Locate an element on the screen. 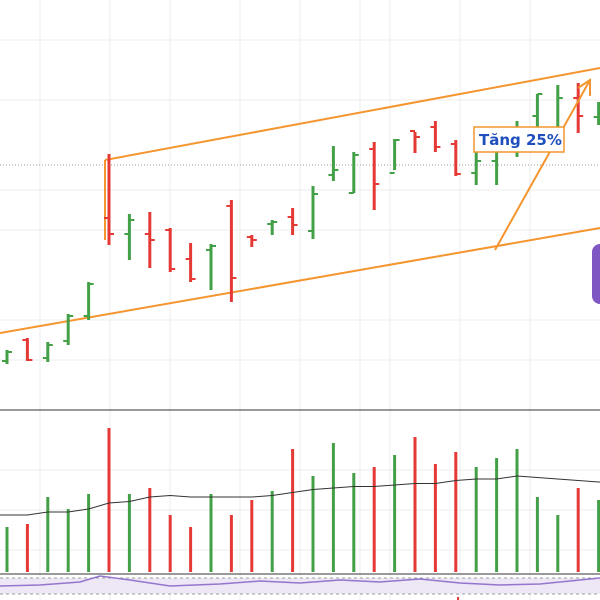 The height and width of the screenshot is (600, 600). indicator-line is located at coordinates (300, 581).